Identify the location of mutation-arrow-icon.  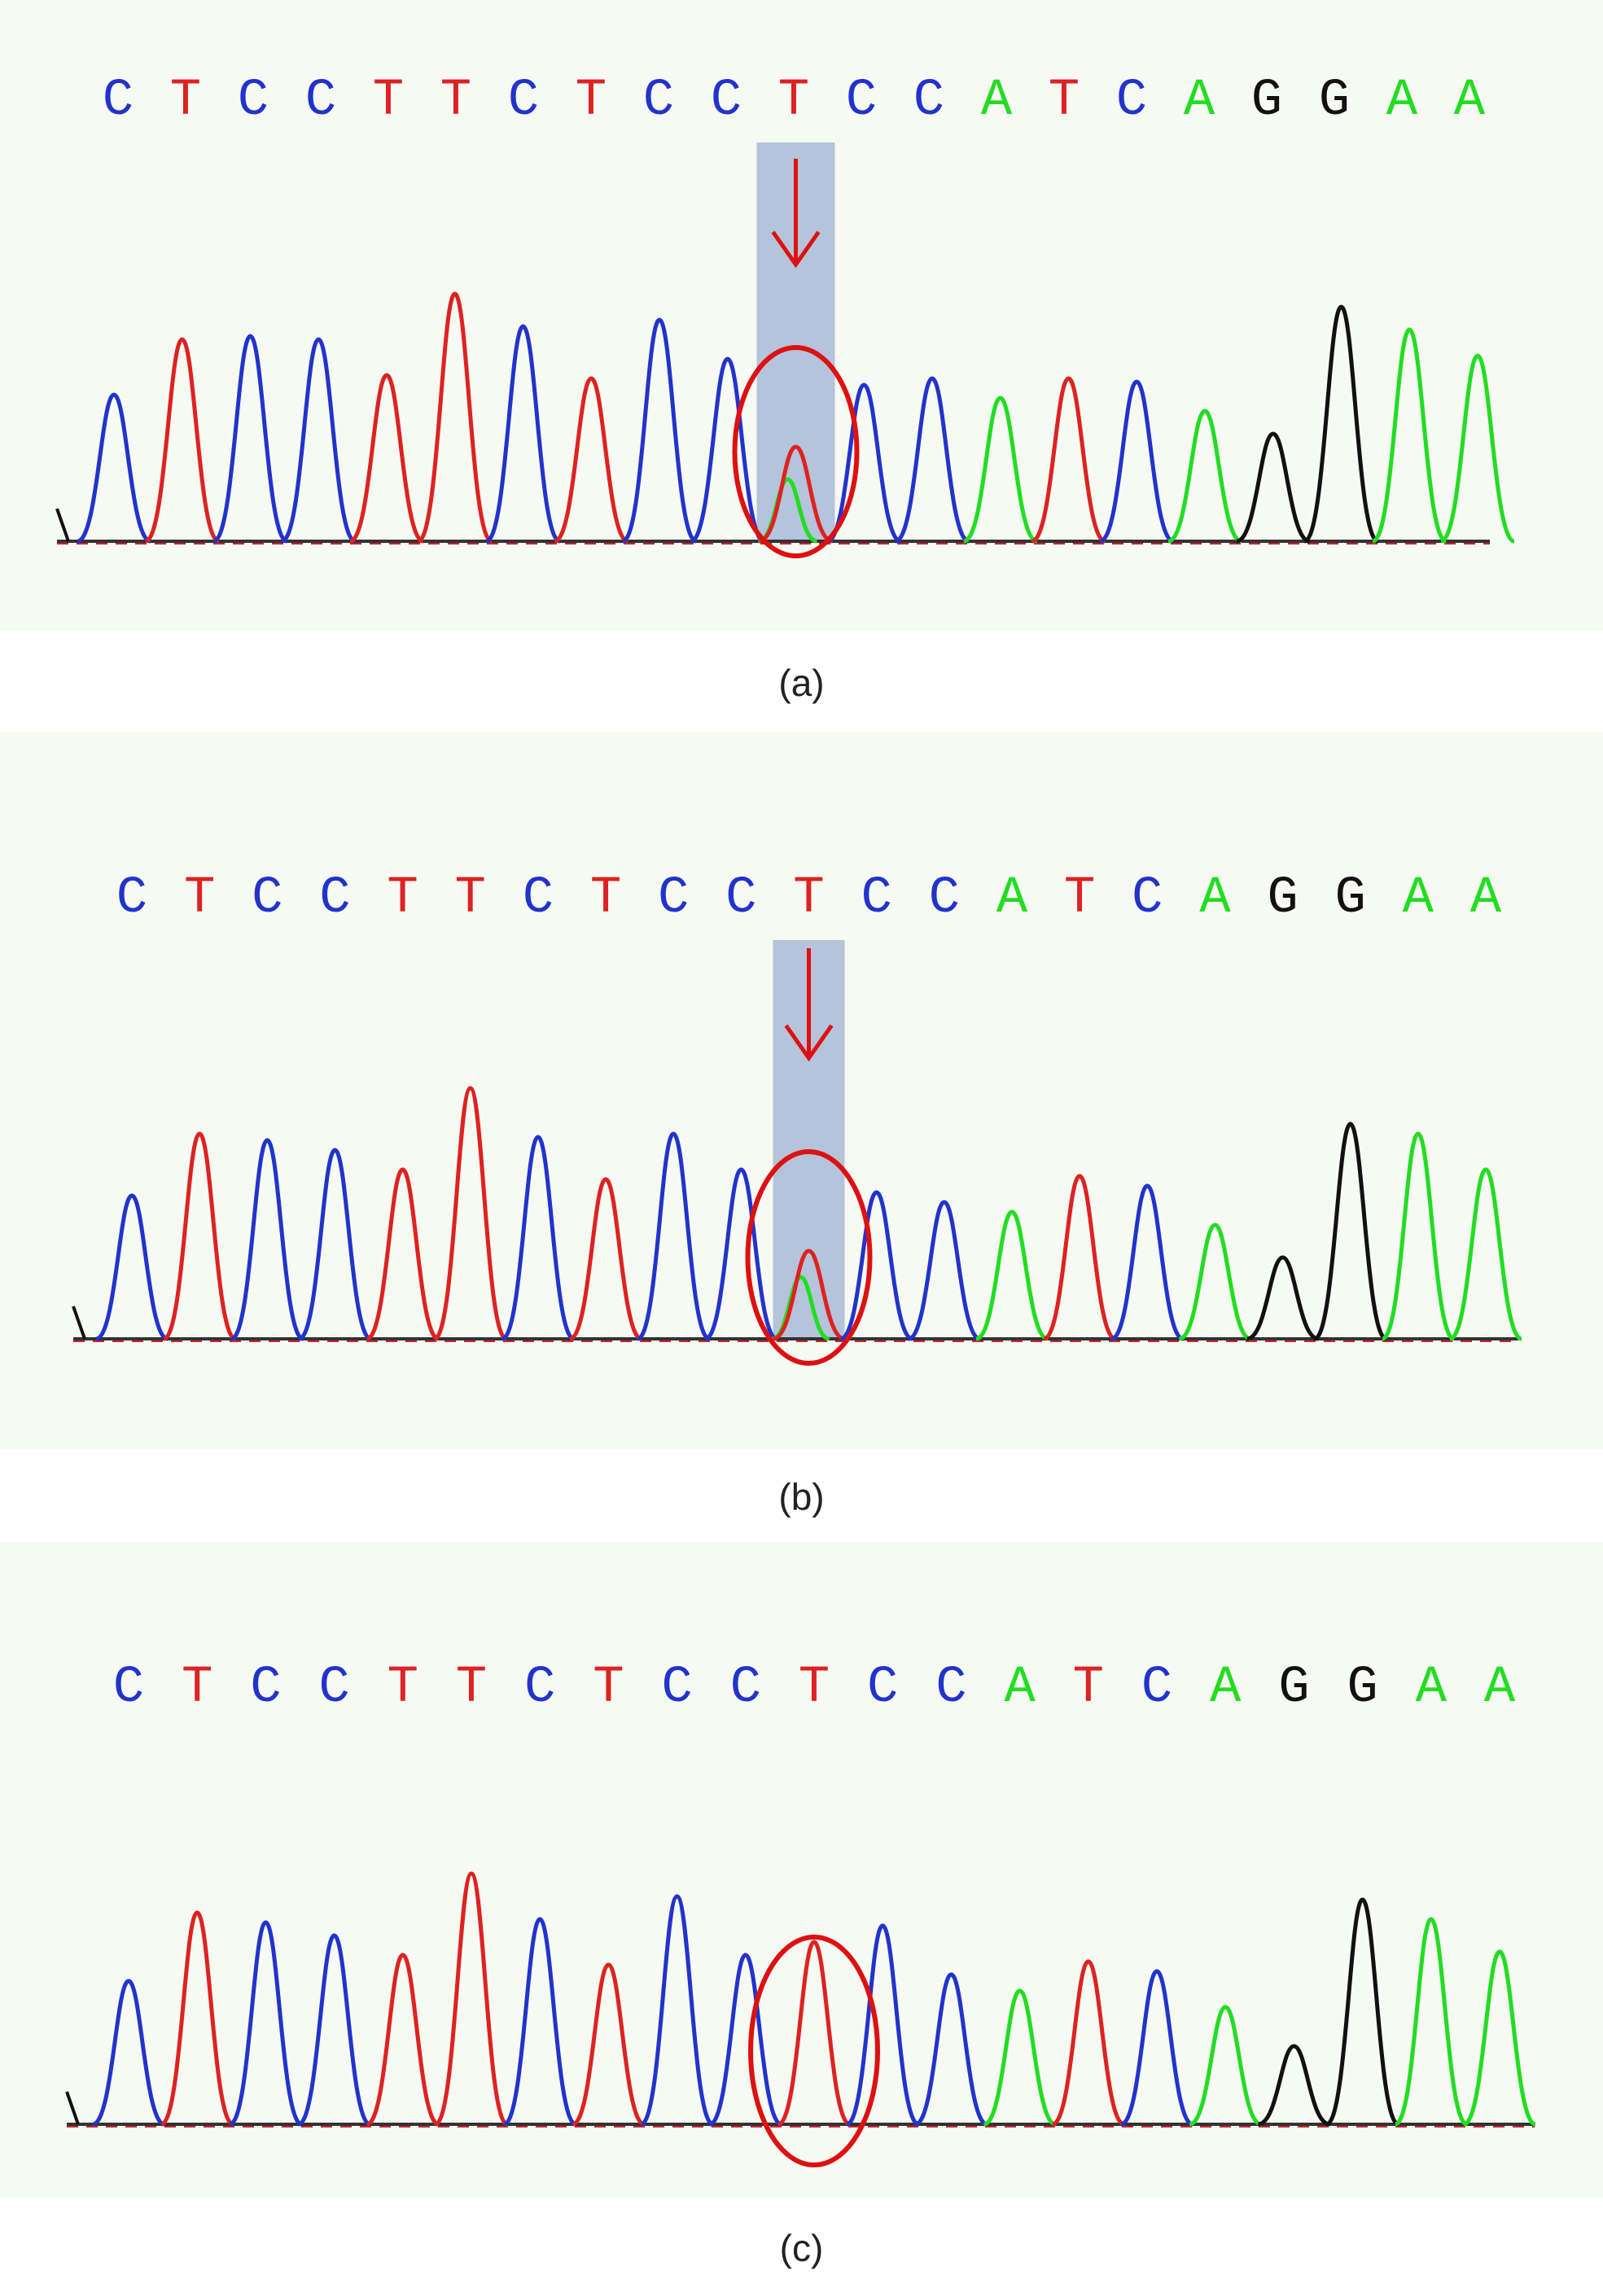
(796, 214).